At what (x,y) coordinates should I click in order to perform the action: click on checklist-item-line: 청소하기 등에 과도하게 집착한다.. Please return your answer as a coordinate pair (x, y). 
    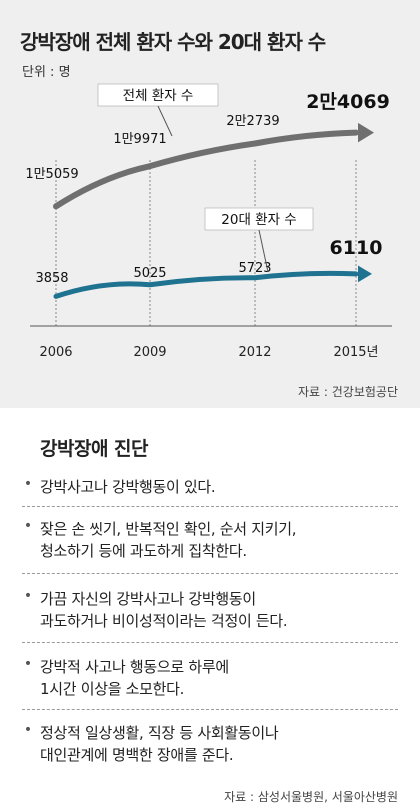
    Looking at the image, I should click on (143, 551).